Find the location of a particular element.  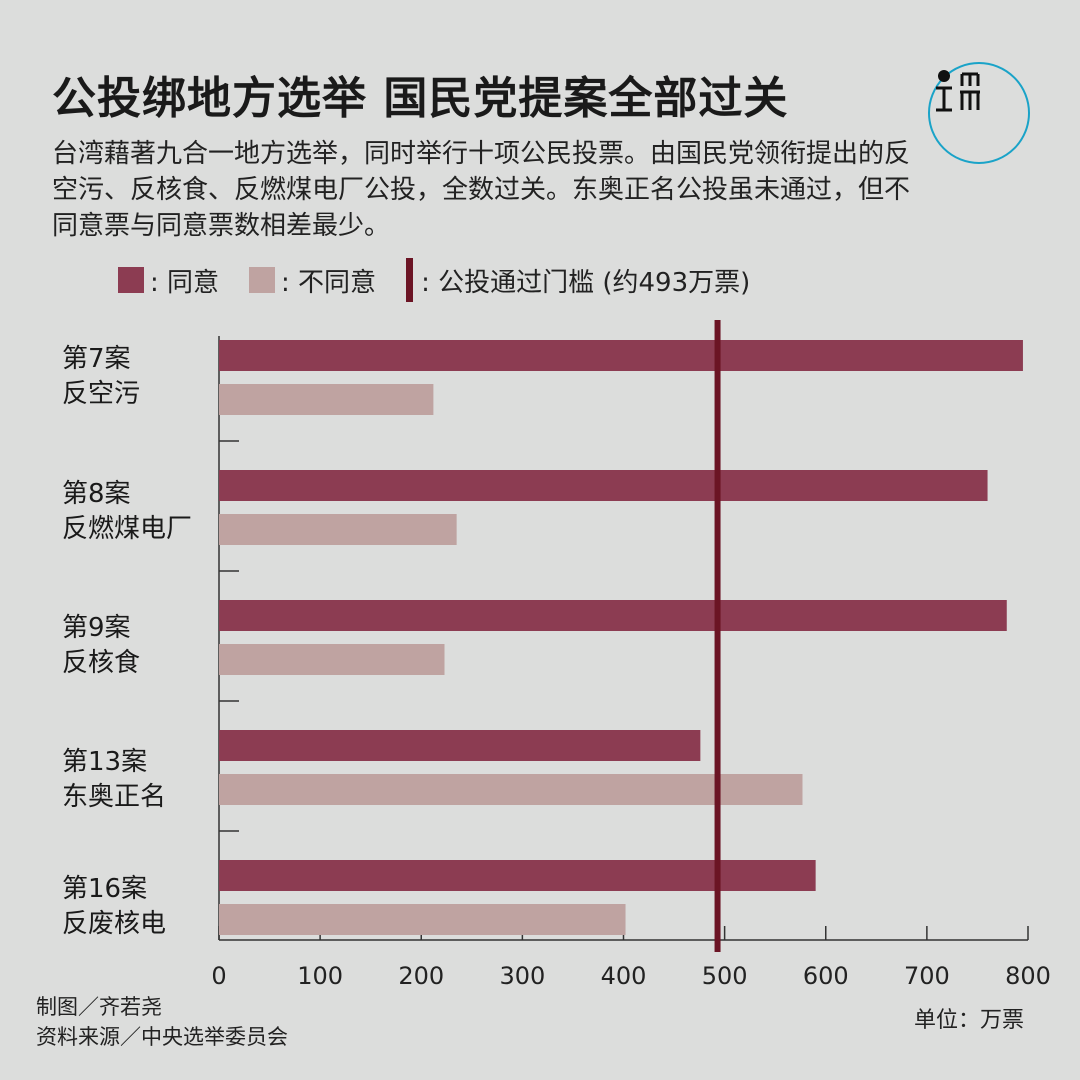

x-tick-label: 0 is located at coordinates (219, 976).